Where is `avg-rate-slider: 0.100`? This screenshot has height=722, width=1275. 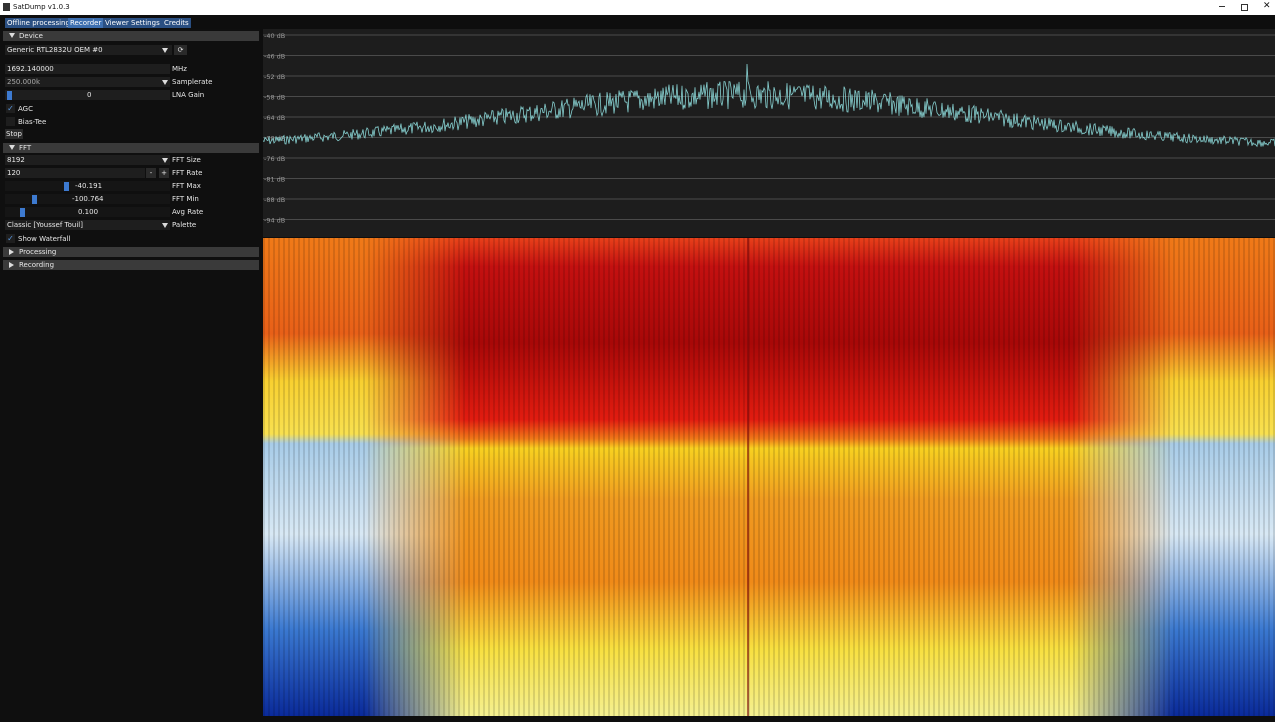 avg-rate-slider: 0.100 is located at coordinates (87, 212).